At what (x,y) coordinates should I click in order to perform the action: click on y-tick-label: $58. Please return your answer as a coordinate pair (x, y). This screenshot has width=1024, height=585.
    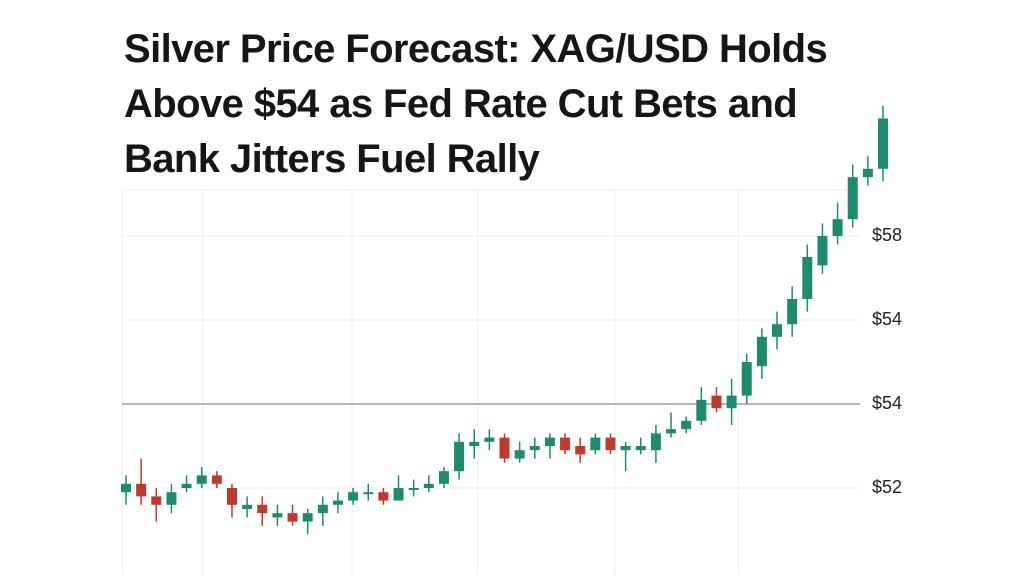
    Looking at the image, I should click on (887, 235).